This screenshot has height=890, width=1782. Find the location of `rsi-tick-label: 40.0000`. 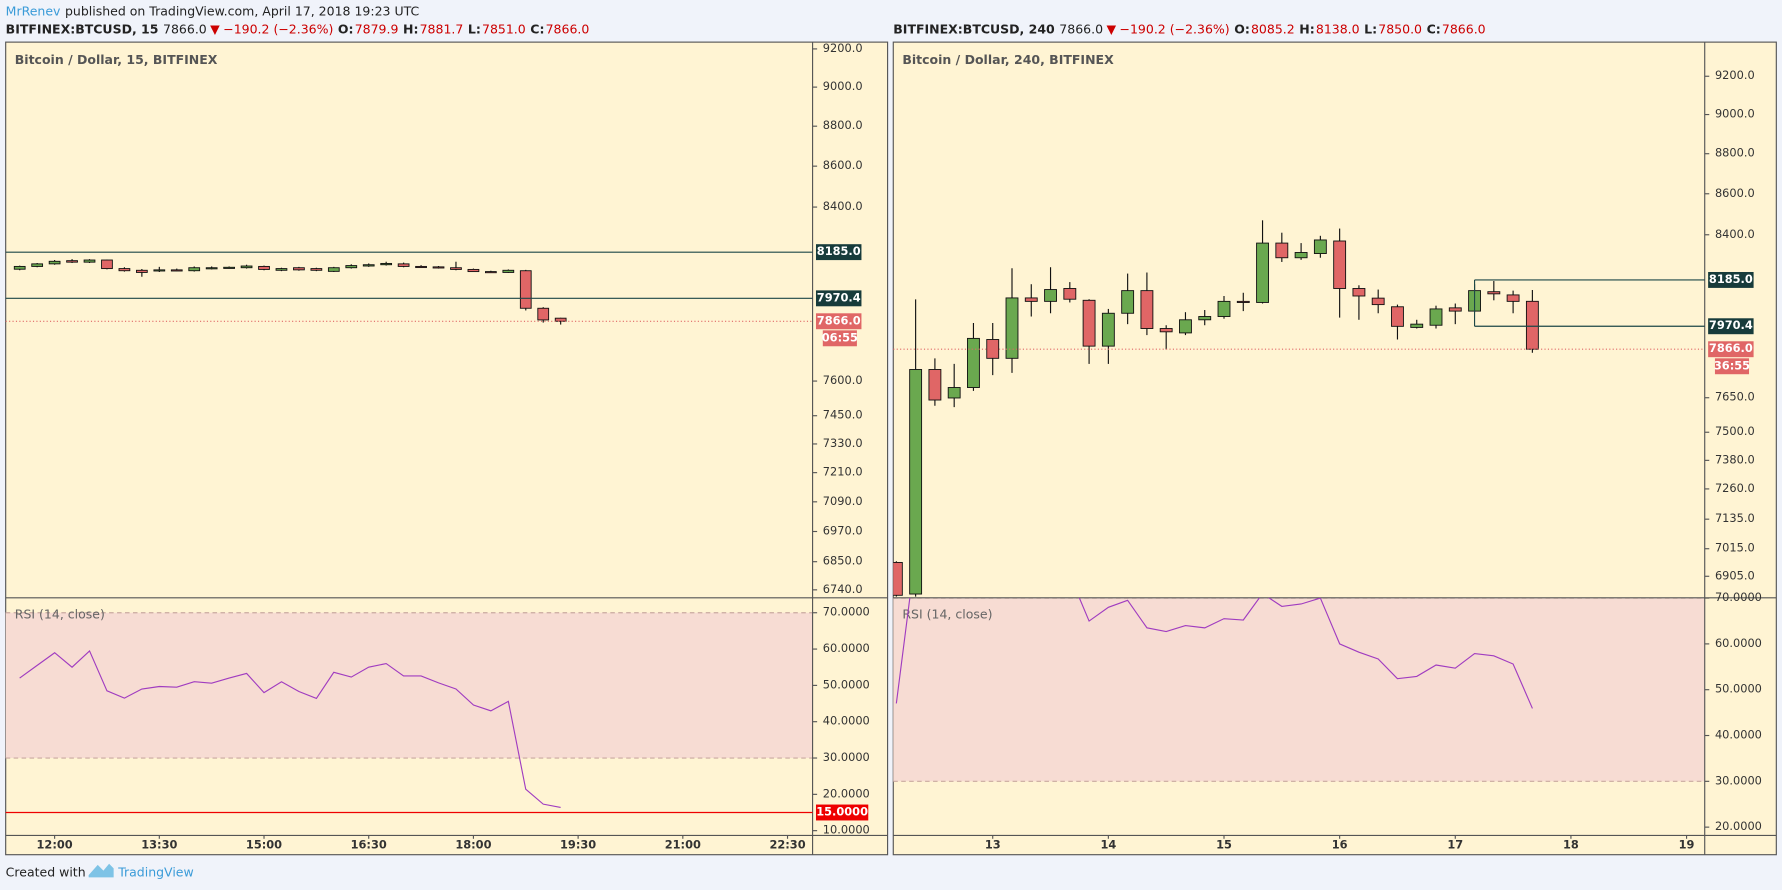

rsi-tick-label: 40.0000 is located at coordinates (846, 721).